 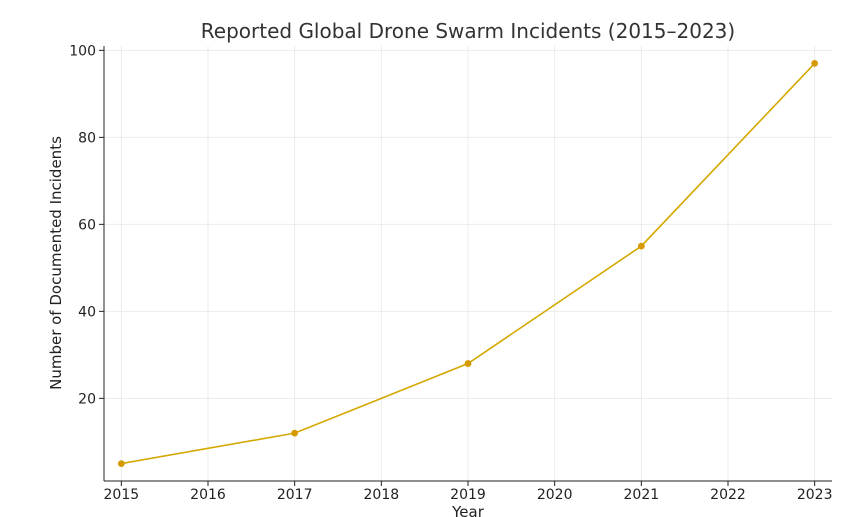 I want to click on x-tick-label: 2017, so click(x=295, y=495).